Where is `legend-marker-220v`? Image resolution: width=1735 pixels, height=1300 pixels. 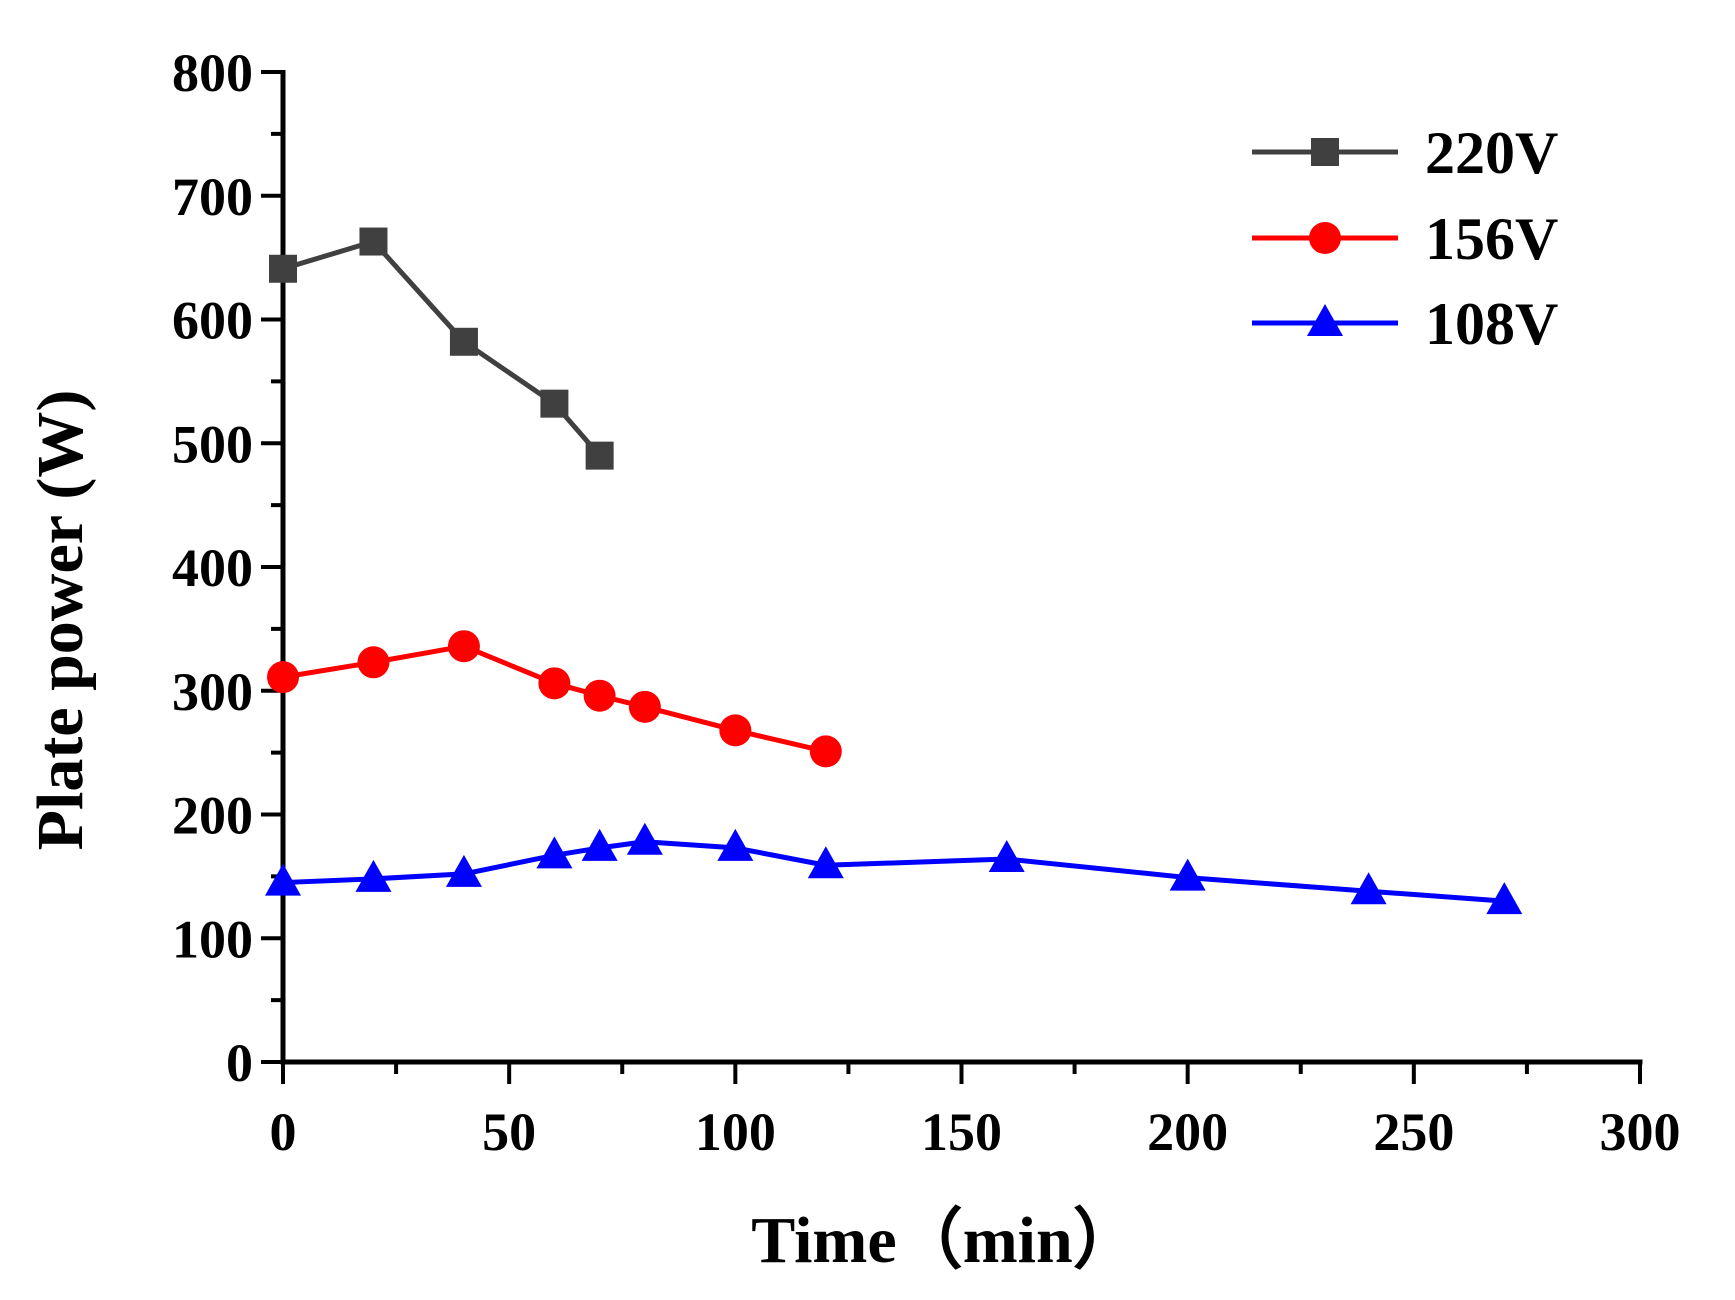
legend-marker-220v is located at coordinates (1325, 152).